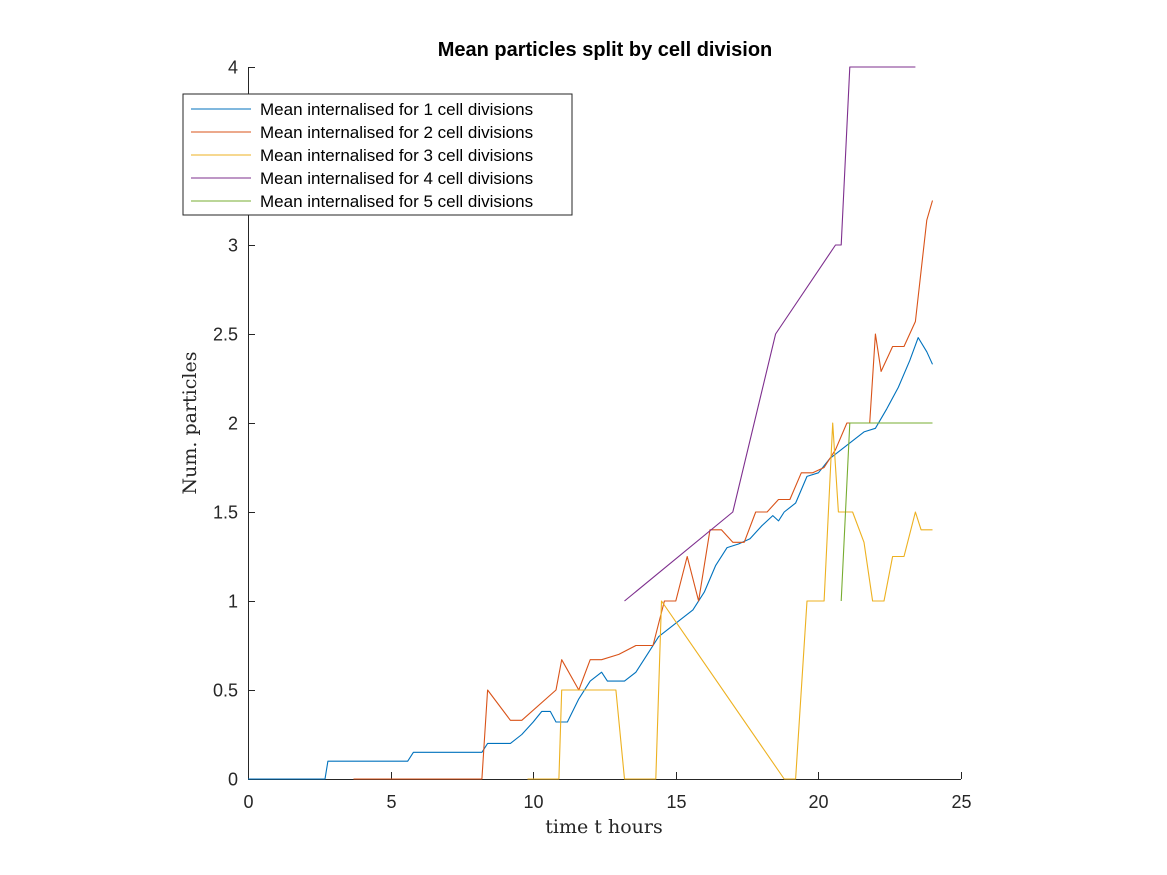 Image resolution: width=1167 pixels, height=875 pixels. Describe the element at coordinates (533, 802) in the screenshot. I see `x-tick-label: 10` at that location.